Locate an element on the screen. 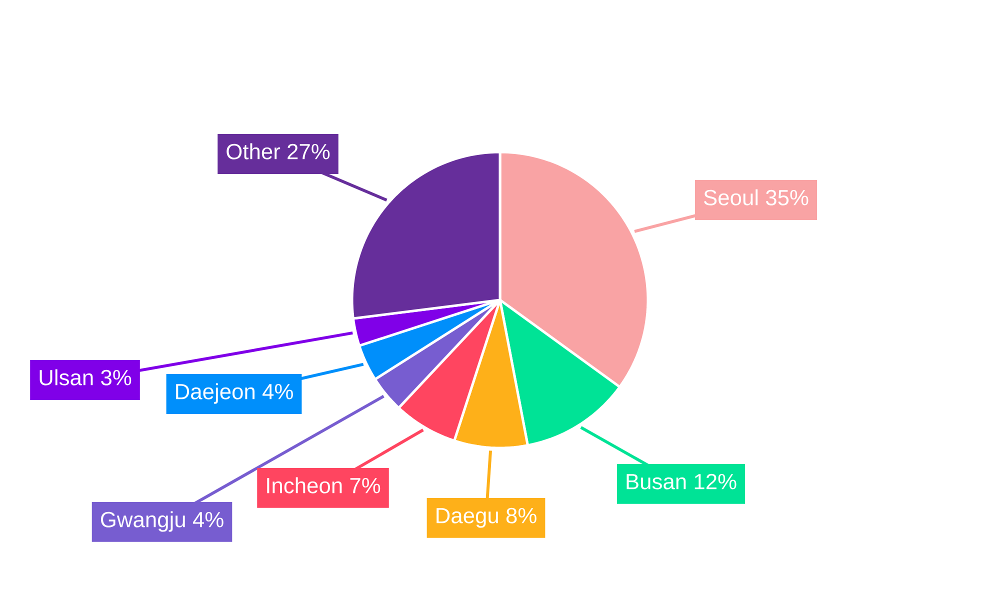  data-label: 7% is located at coordinates (365, 486).